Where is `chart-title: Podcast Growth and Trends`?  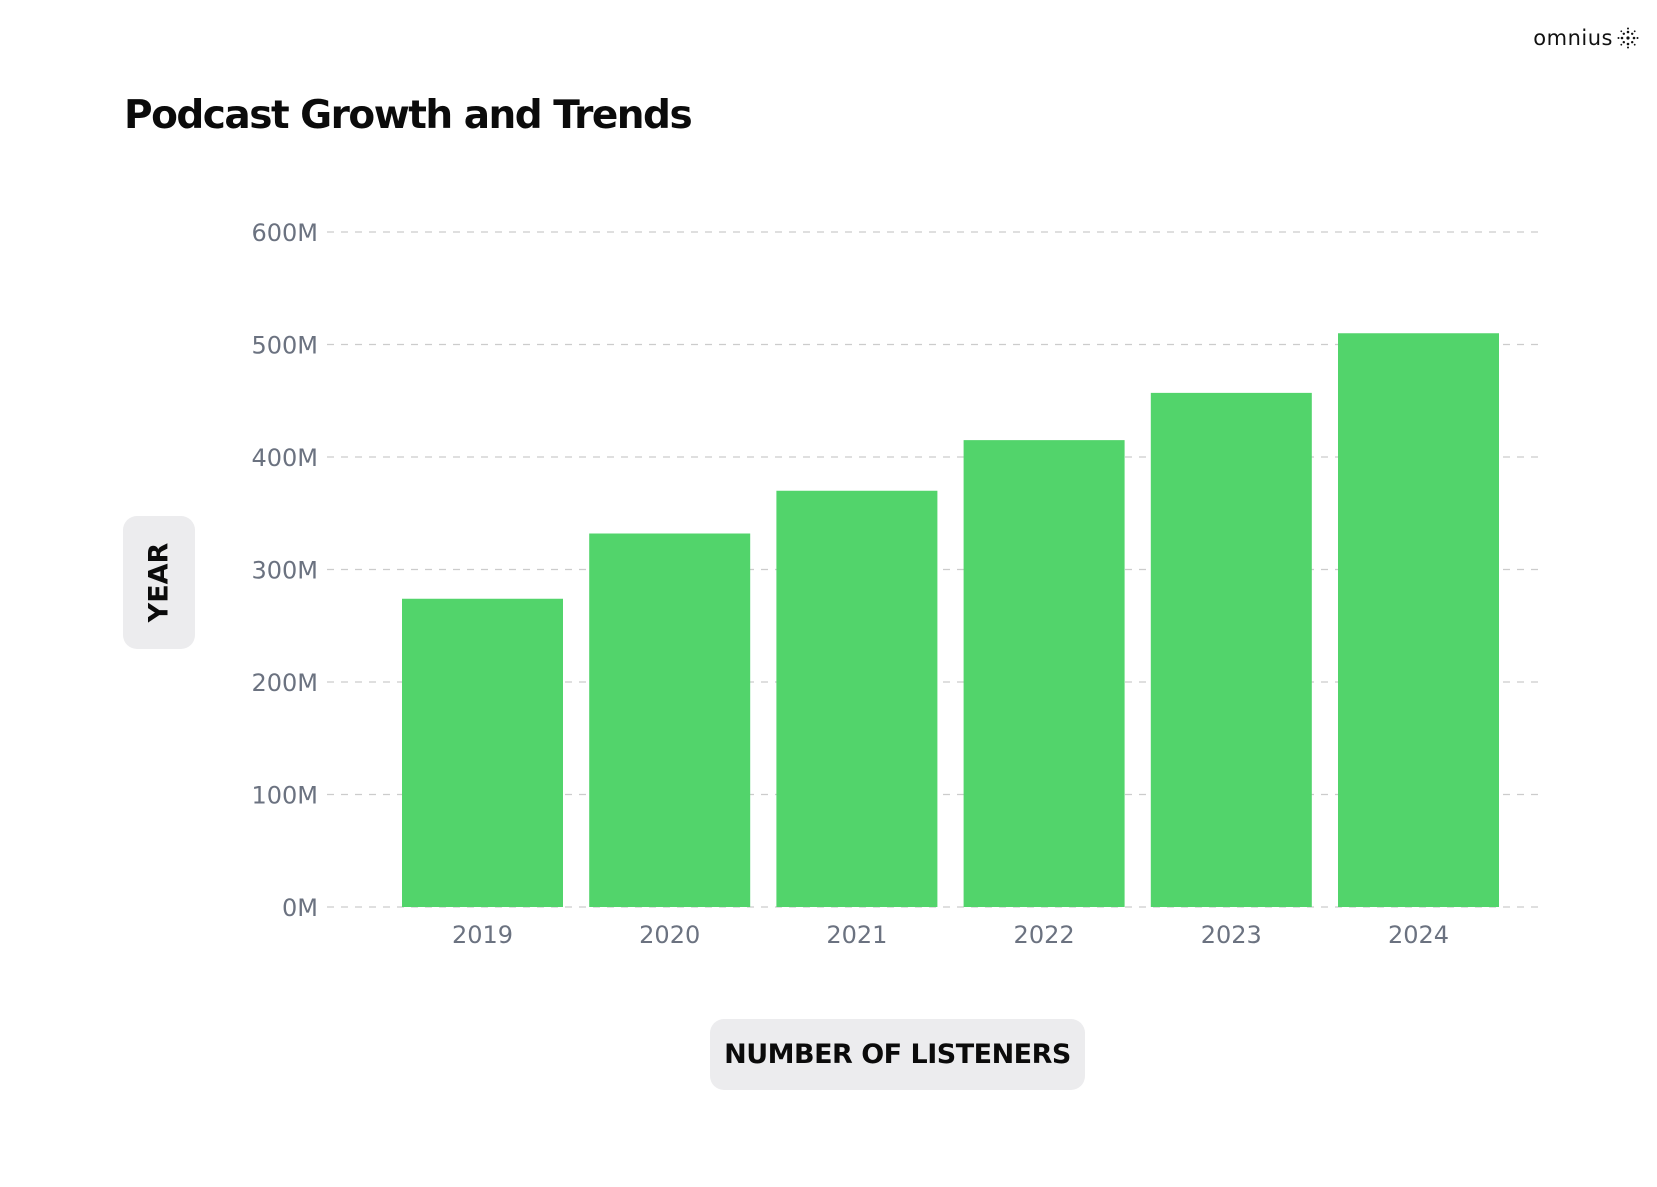
chart-title: Podcast Growth and Trends is located at coordinates (408, 115).